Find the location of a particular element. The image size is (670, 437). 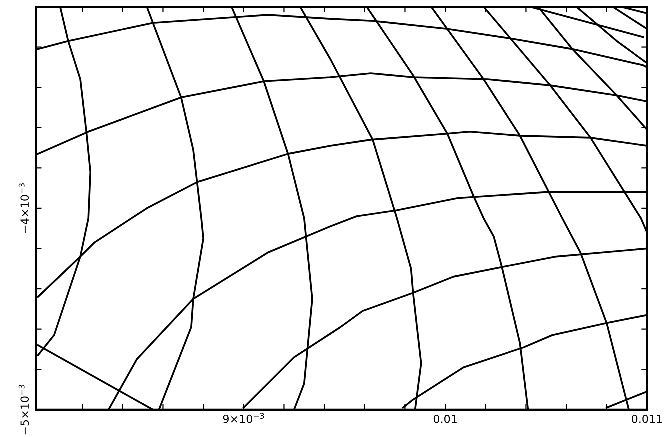

y-tick-label: −5×10$^{−3}$ is located at coordinates (24, 410).